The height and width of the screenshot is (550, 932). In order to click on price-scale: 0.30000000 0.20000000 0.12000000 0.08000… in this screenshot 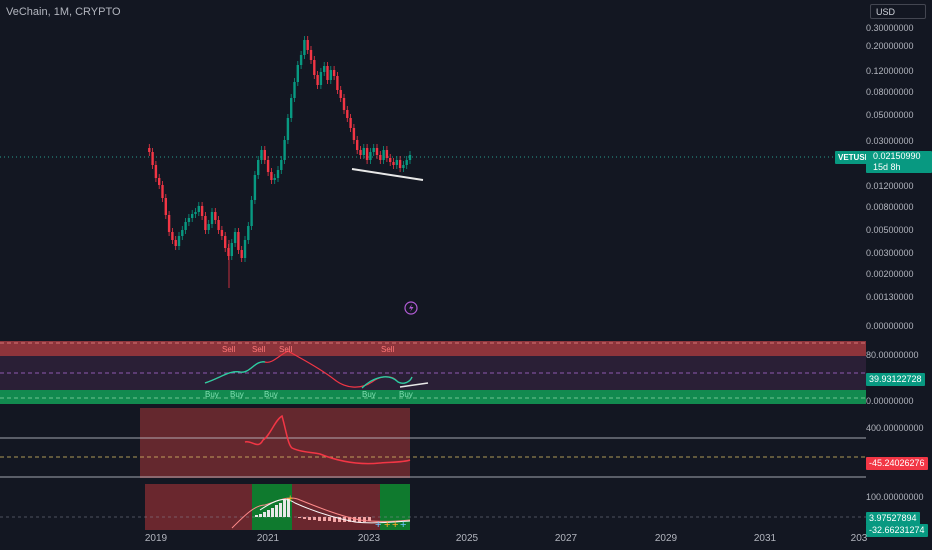, I will do `click(899, 275)`.